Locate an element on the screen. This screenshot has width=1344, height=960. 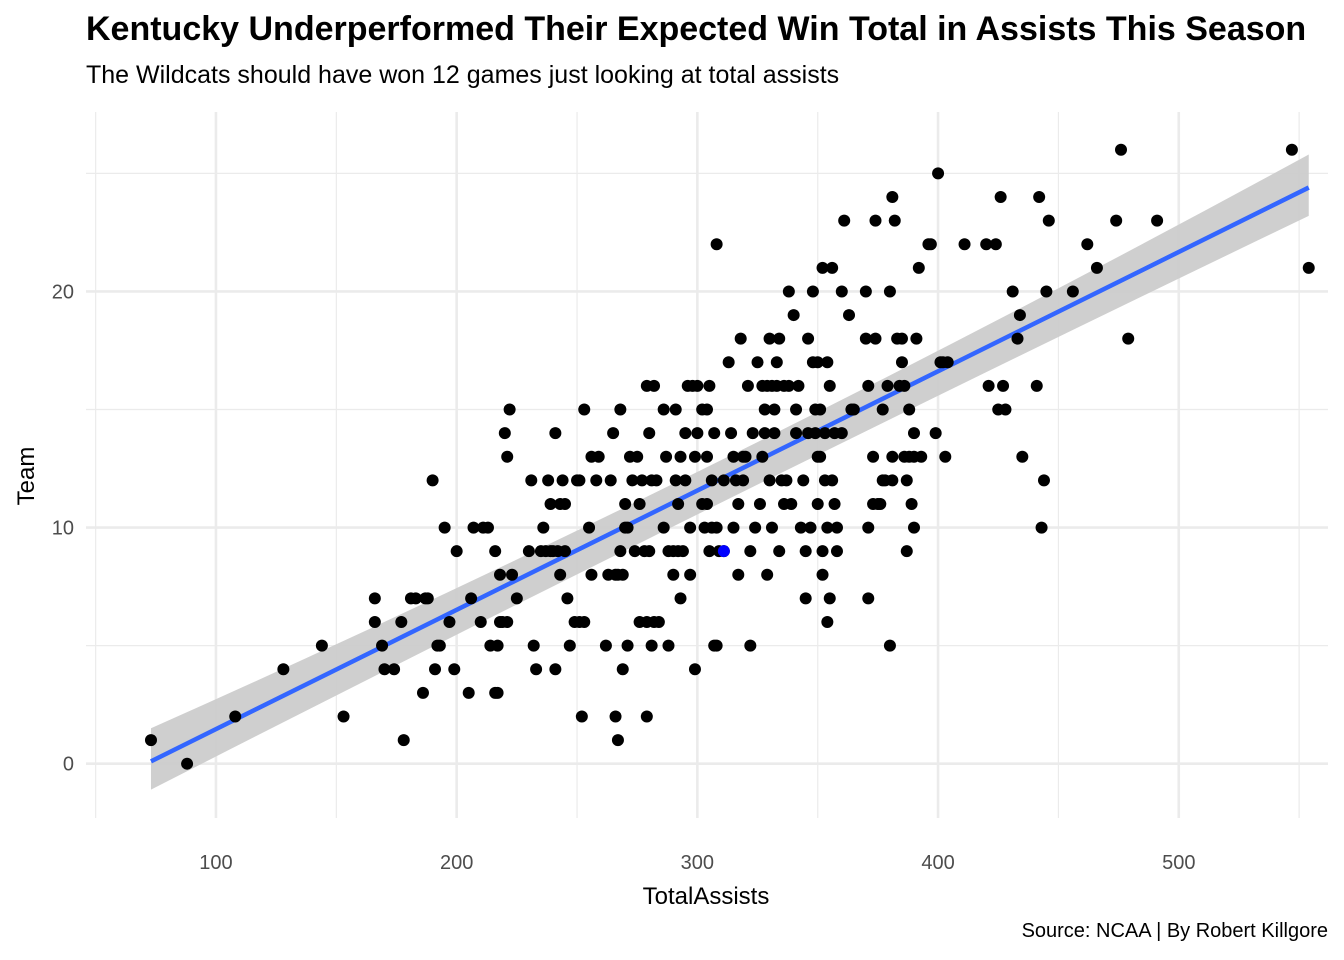
y-tick-label: 10 is located at coordinates (63, 529).